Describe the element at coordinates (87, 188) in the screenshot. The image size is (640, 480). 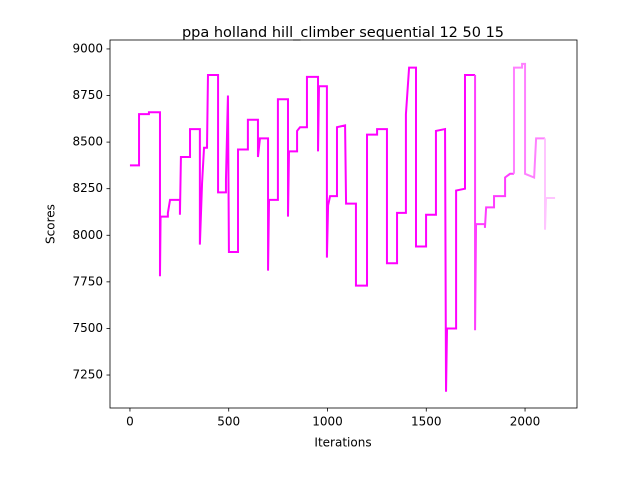
I see `y-tick-label: 8250` at that location.